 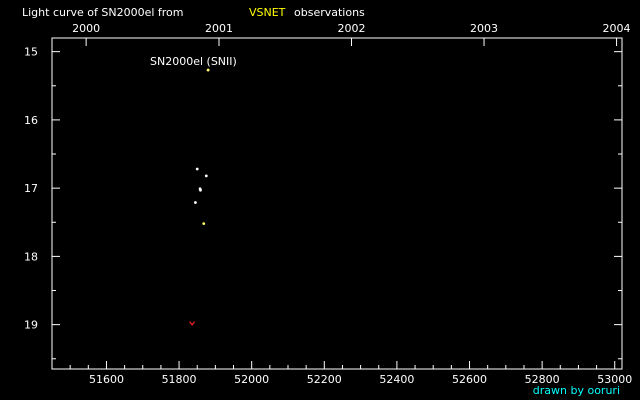 I want to click on y-tick-label: 15, so click(x=31, y=52).